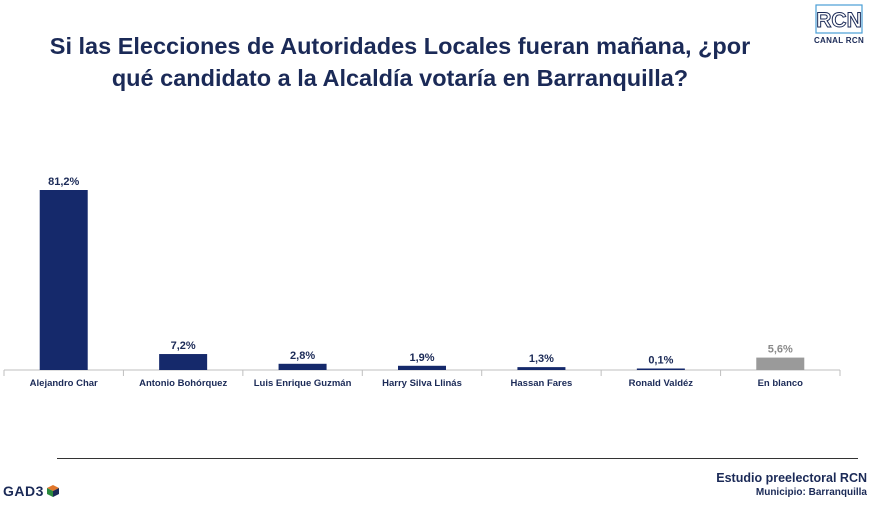 The width and height of the screenshot is (877, 507). I want to click on x-tick-label: Hassan Fares, so click(542, 383).